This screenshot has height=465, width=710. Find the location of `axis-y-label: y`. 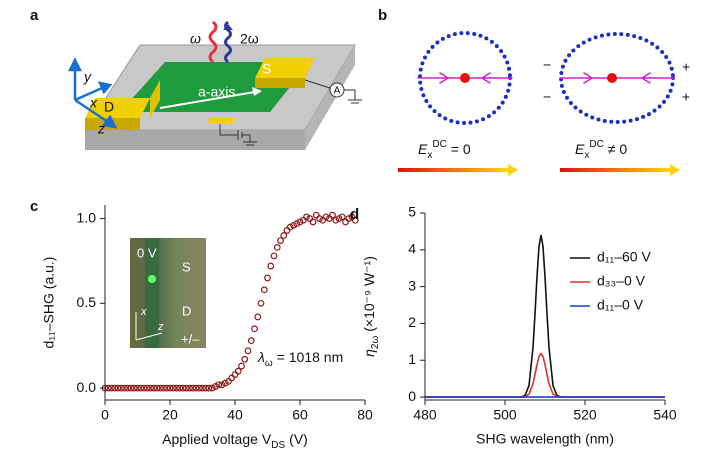

axis-y-label: y is located at coordinates (87, 77).